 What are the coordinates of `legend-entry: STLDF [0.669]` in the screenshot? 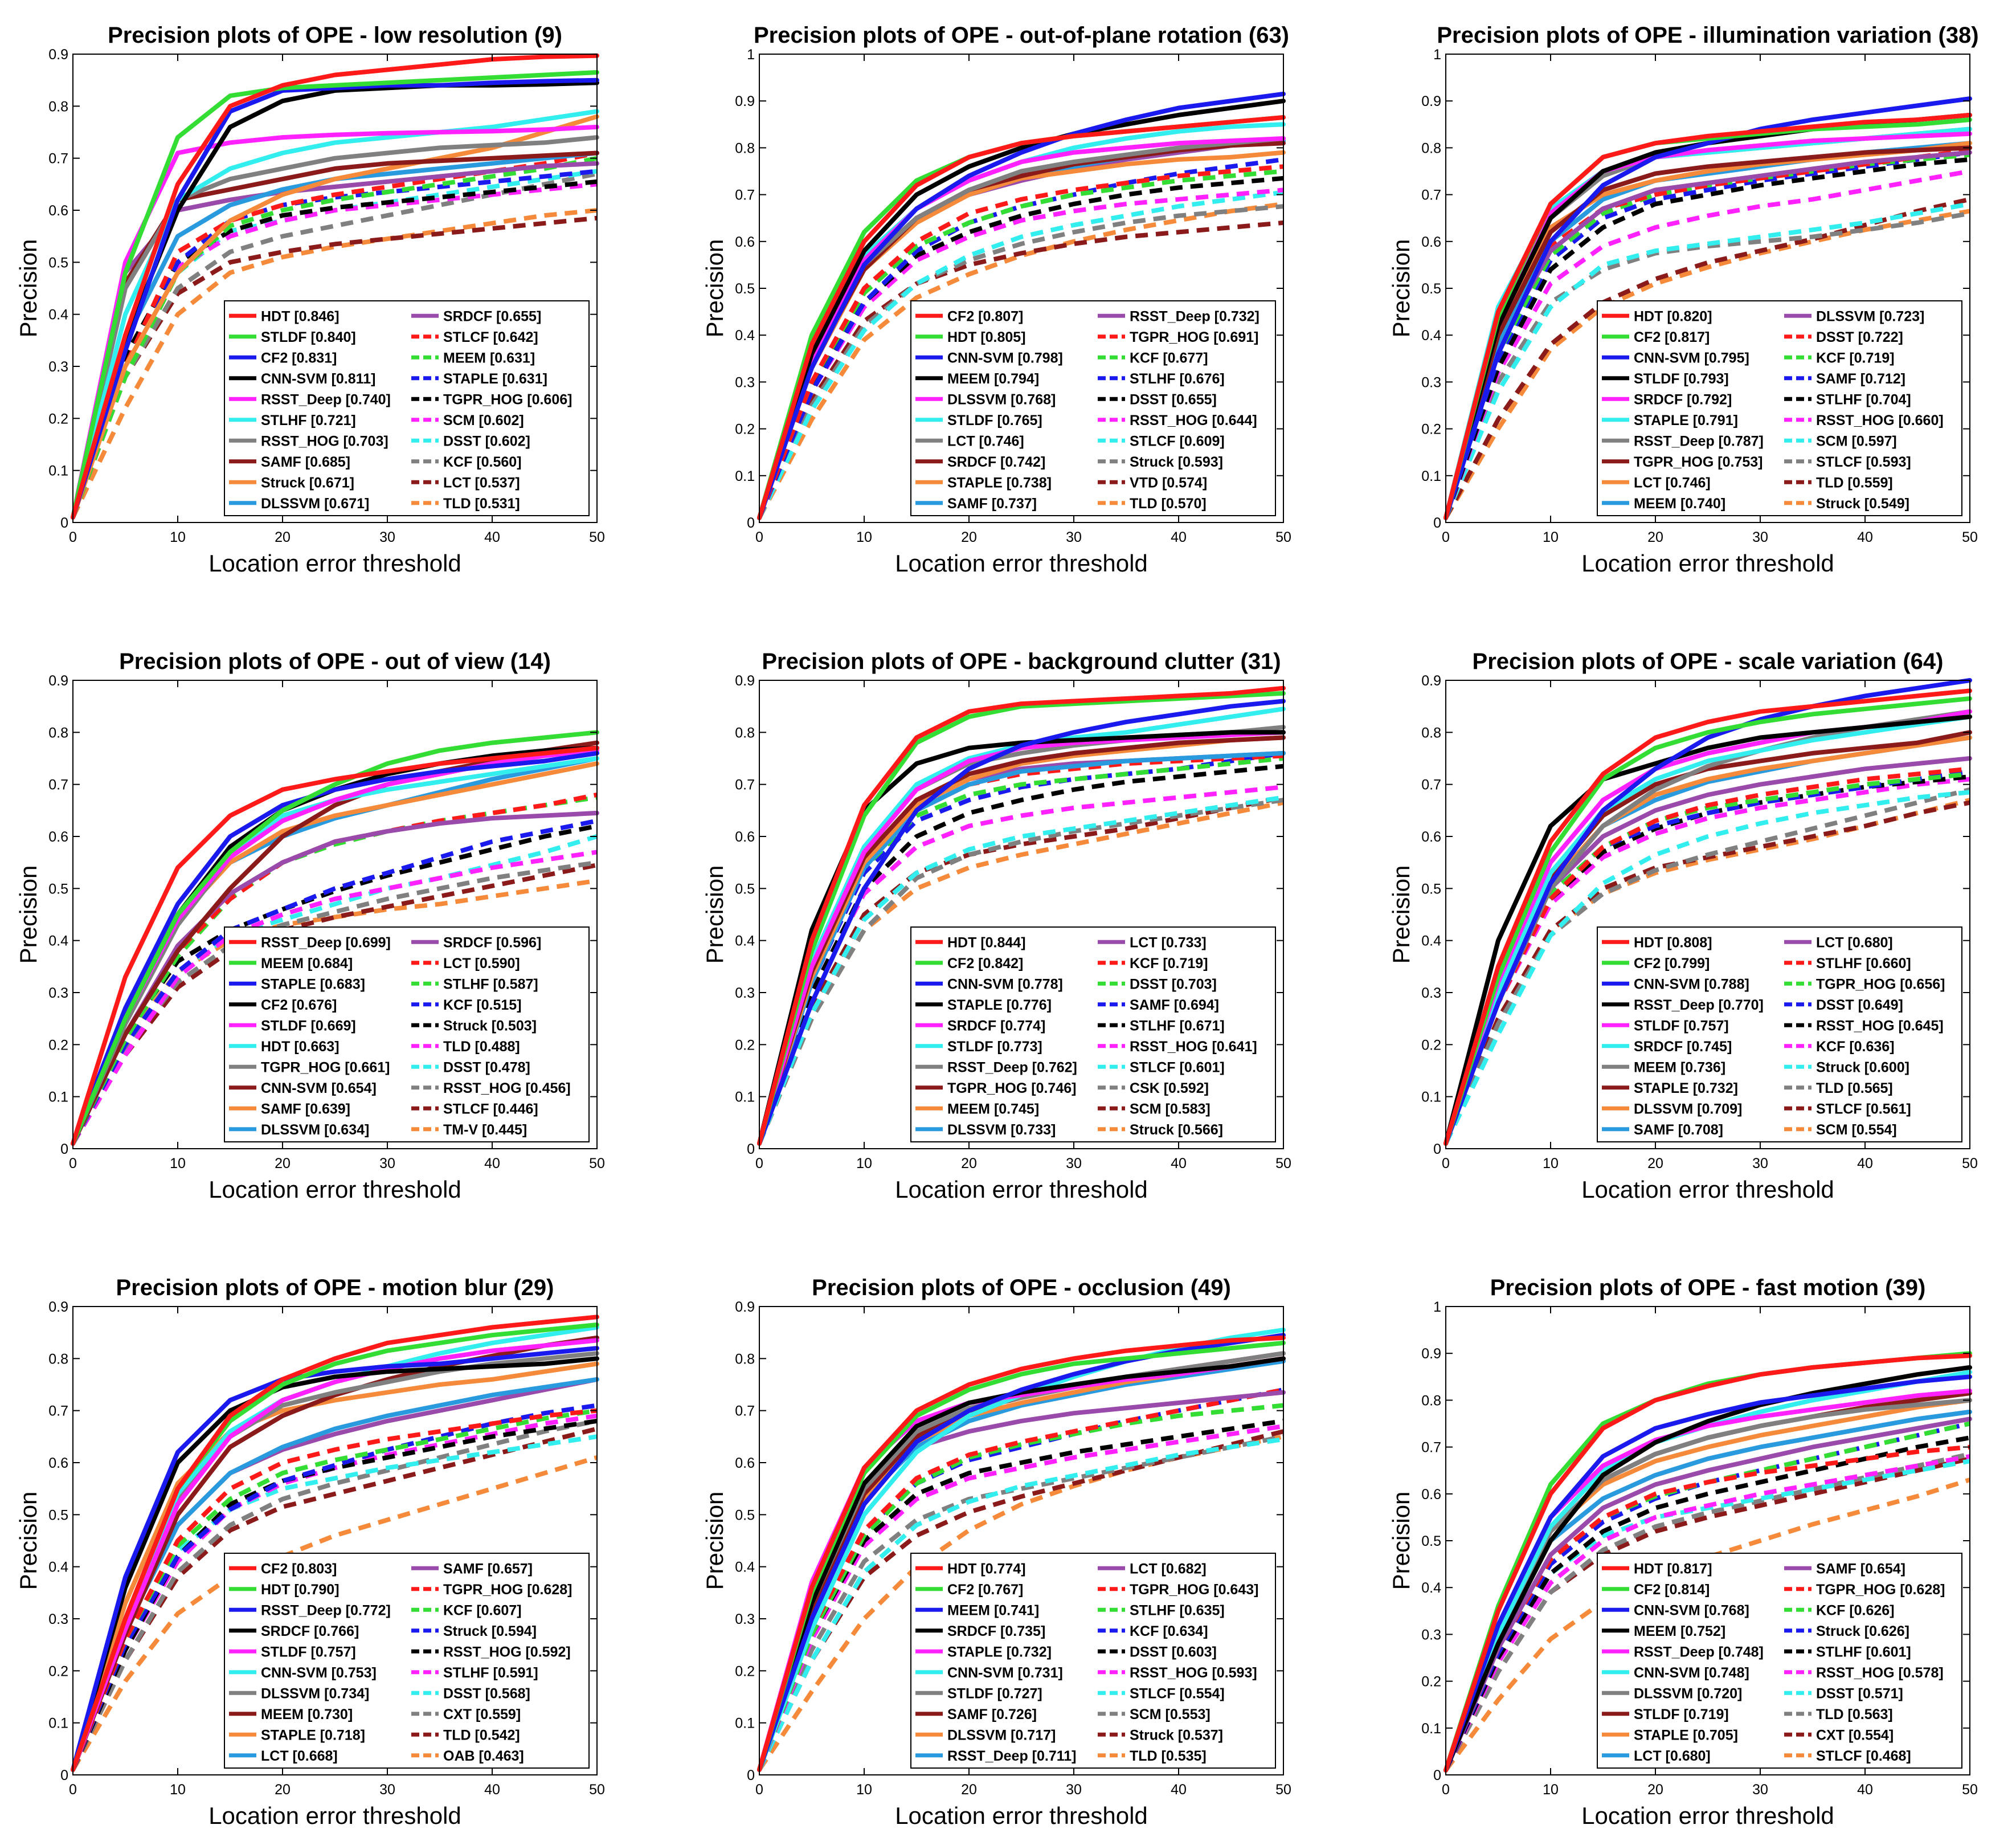 It's located at (309, 1026).